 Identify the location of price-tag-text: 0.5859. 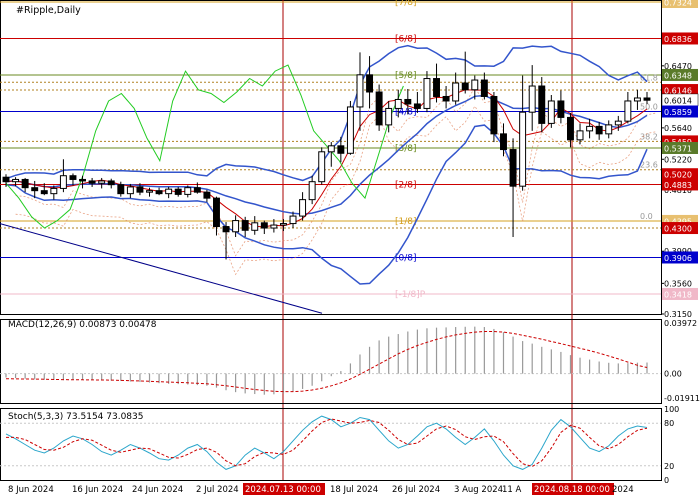
(678, 112).